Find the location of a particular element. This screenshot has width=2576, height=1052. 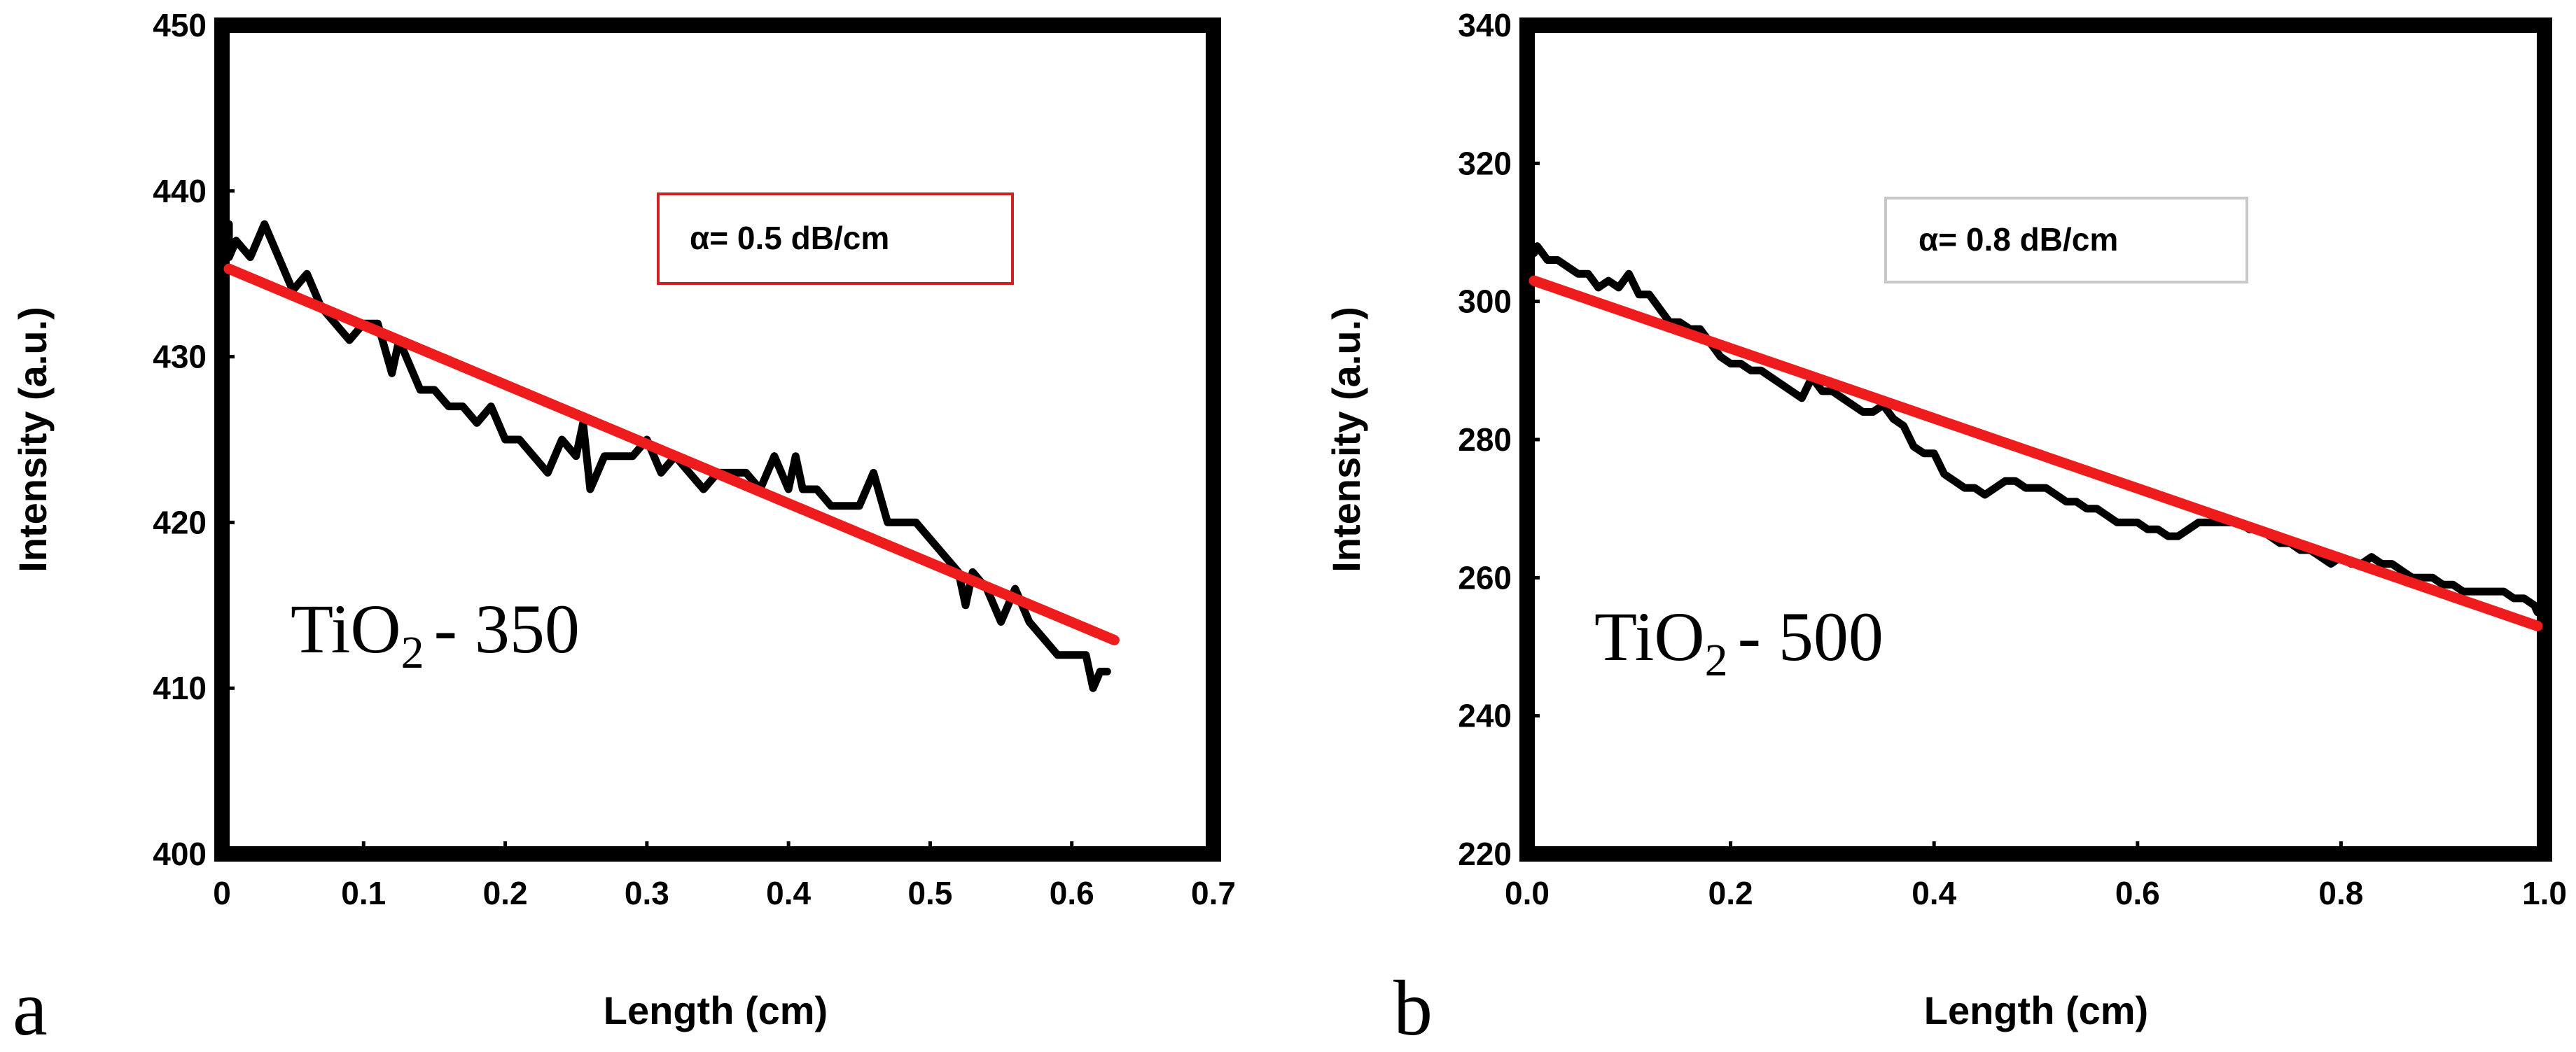

measured-series-line-b is located at coordinates (2036, 429).